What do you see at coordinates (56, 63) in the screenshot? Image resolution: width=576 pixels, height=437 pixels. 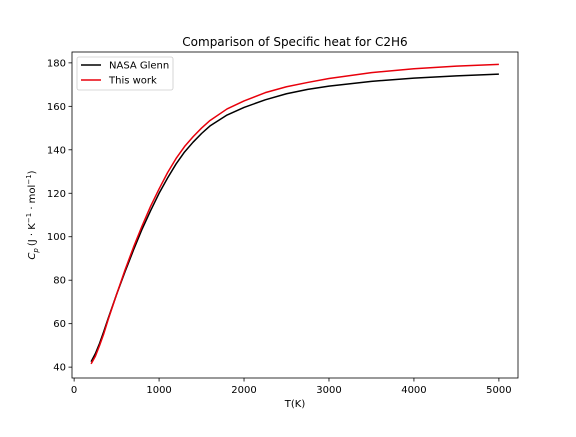 I see `y-tick-label: 180` at bounding box center [56, 63].